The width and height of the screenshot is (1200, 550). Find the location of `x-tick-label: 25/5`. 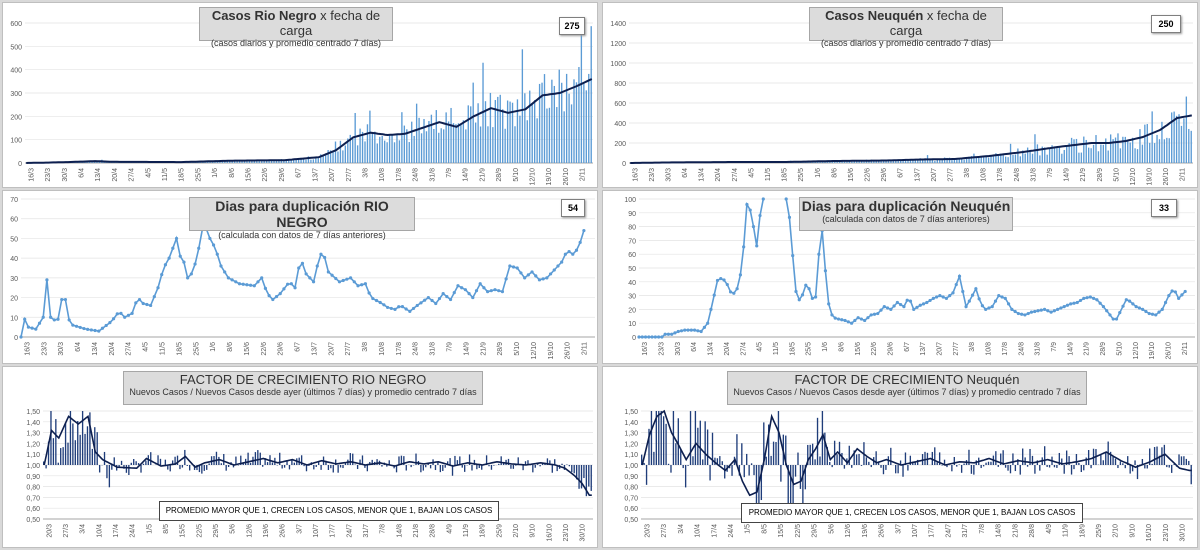

x-tick-label: 25/5 is located at coordinates (198, 175).